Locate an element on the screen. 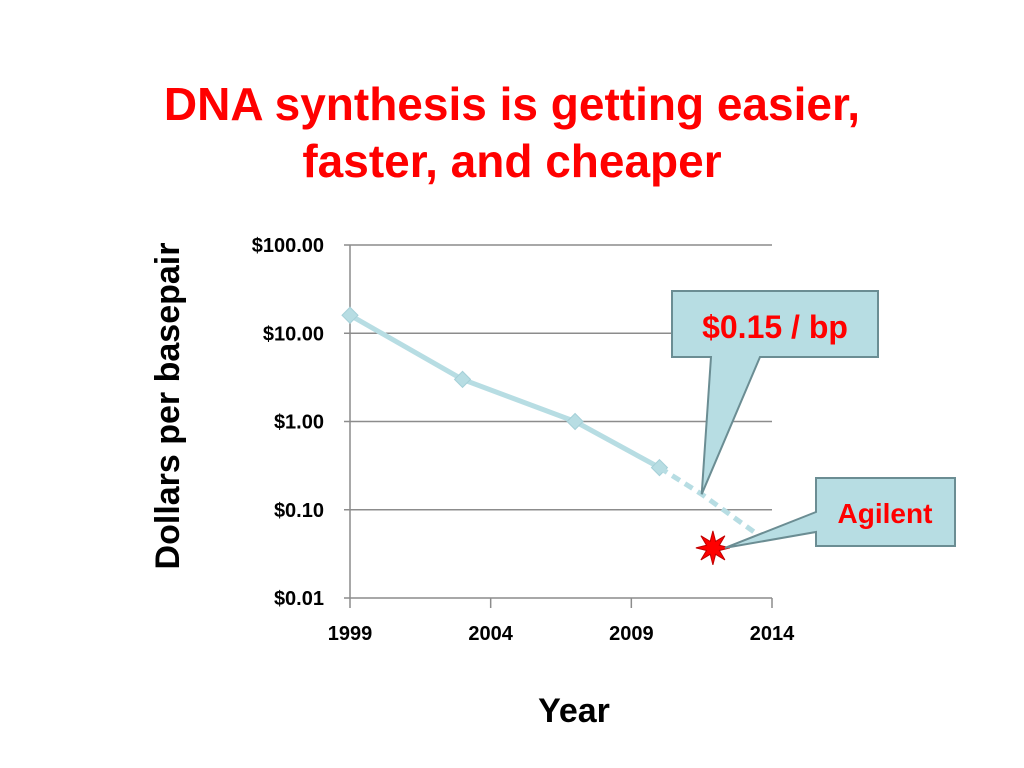 The image size is (1024, 768). slide-title-line-1: DNA synthesis is getting easier, is located at coordinates (512, 104).